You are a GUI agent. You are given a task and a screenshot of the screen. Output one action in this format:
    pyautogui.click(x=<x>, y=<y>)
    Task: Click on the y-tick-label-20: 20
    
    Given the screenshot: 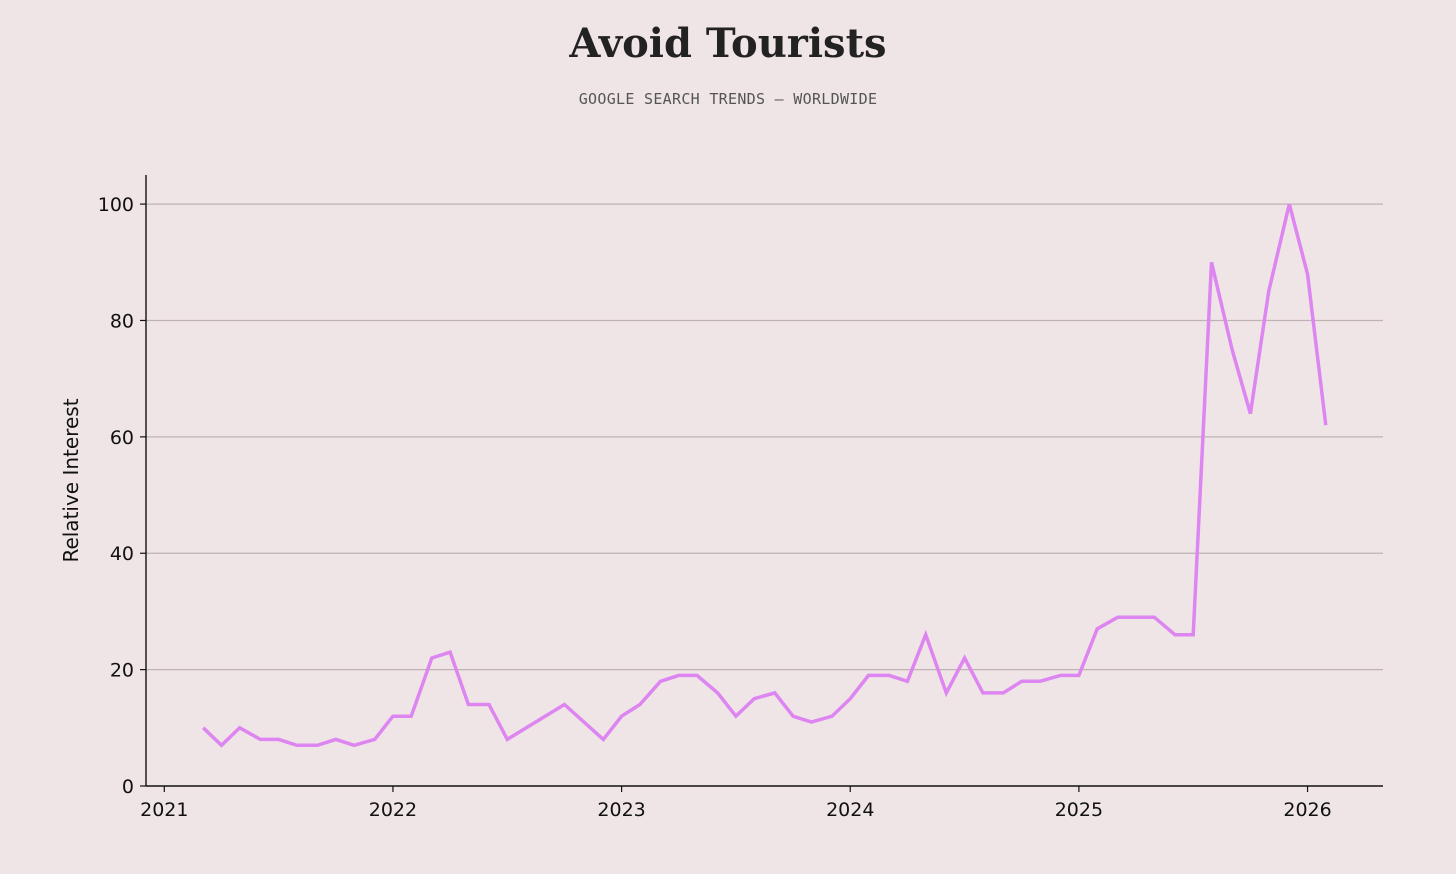 What is the action you would take?
    pyautogui.click(x=122, y=671)
    